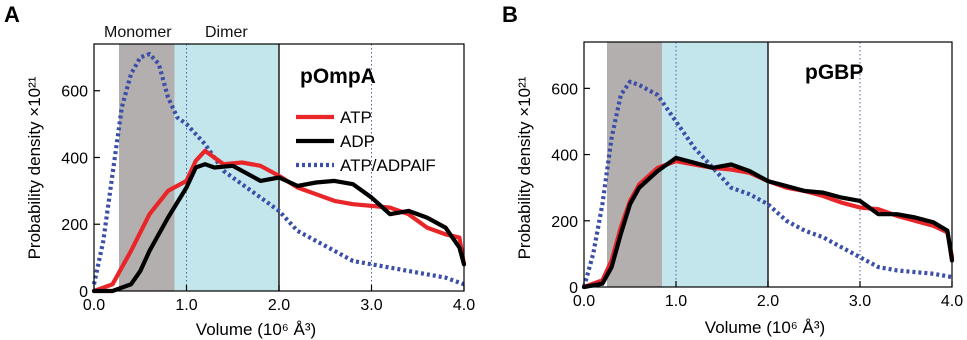  What do you see at coordinates (138, 32) in the screenshot?
I see `region-label-monomer: Monomer` at bounding box center [138, 32].